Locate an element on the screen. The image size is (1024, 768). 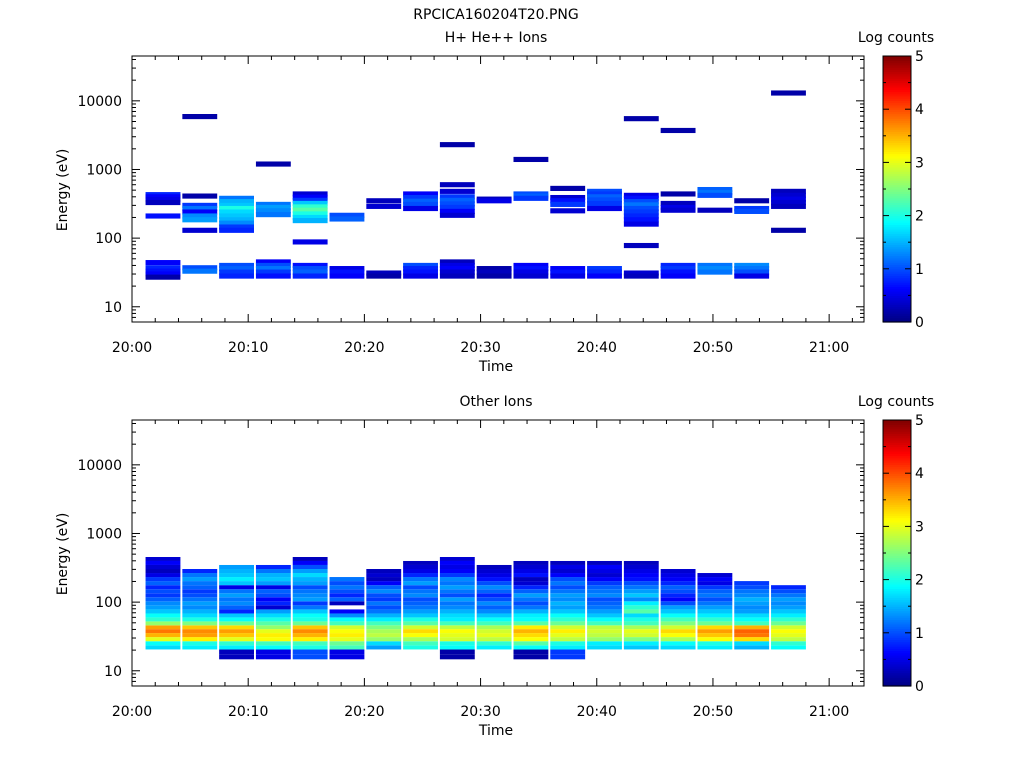
colorbar-tick-label: 3 is located at coordinates (919, 163).